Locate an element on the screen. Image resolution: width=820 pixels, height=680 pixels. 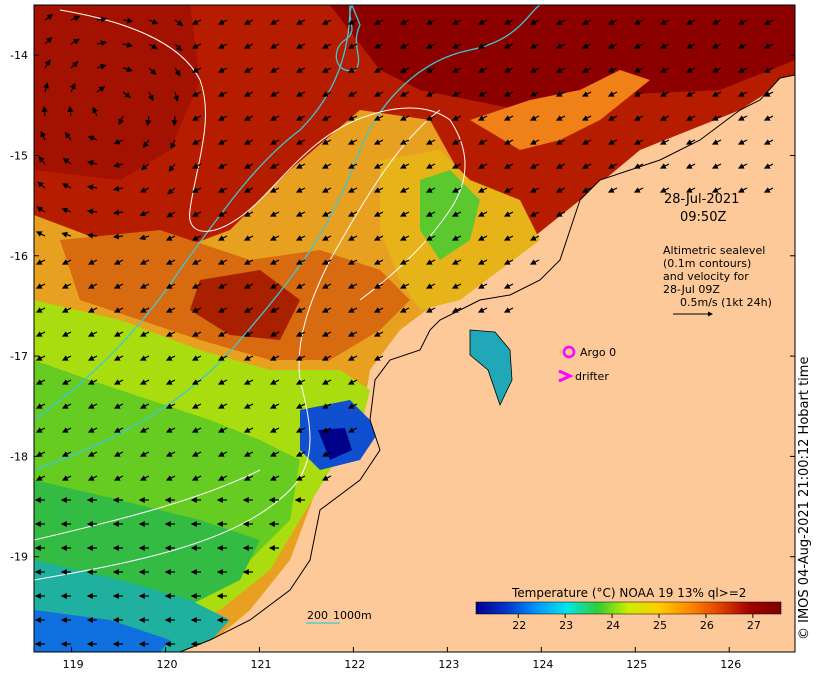
y-tick-label: -18 is located at coordinates (19, 456).